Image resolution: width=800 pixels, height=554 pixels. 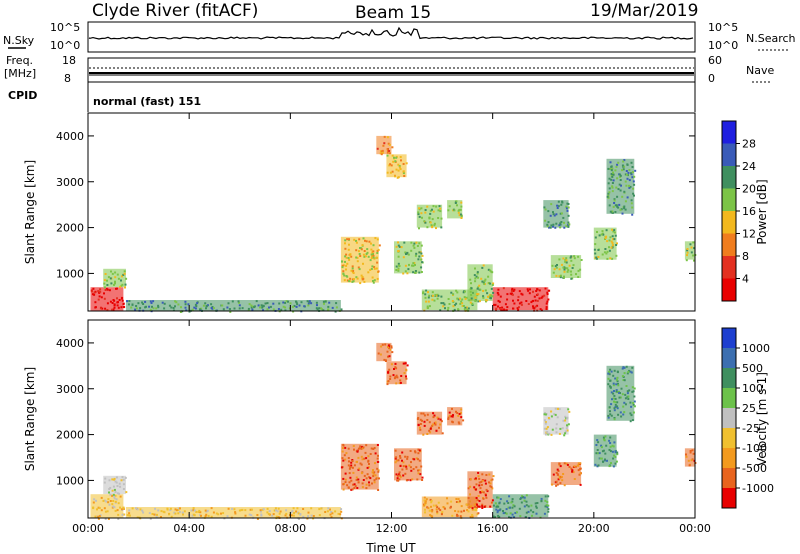 What do you see at coordinates (723, 27) in the screenshot?
I see `nsearch-tick-top: 10^5` at bounding box center [723, 27].